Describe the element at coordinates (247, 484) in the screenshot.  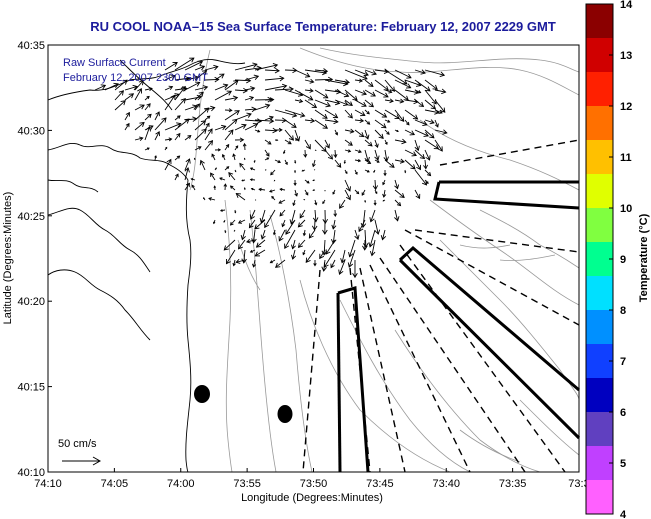
I see `x-tick-label: 73:55` at that location.